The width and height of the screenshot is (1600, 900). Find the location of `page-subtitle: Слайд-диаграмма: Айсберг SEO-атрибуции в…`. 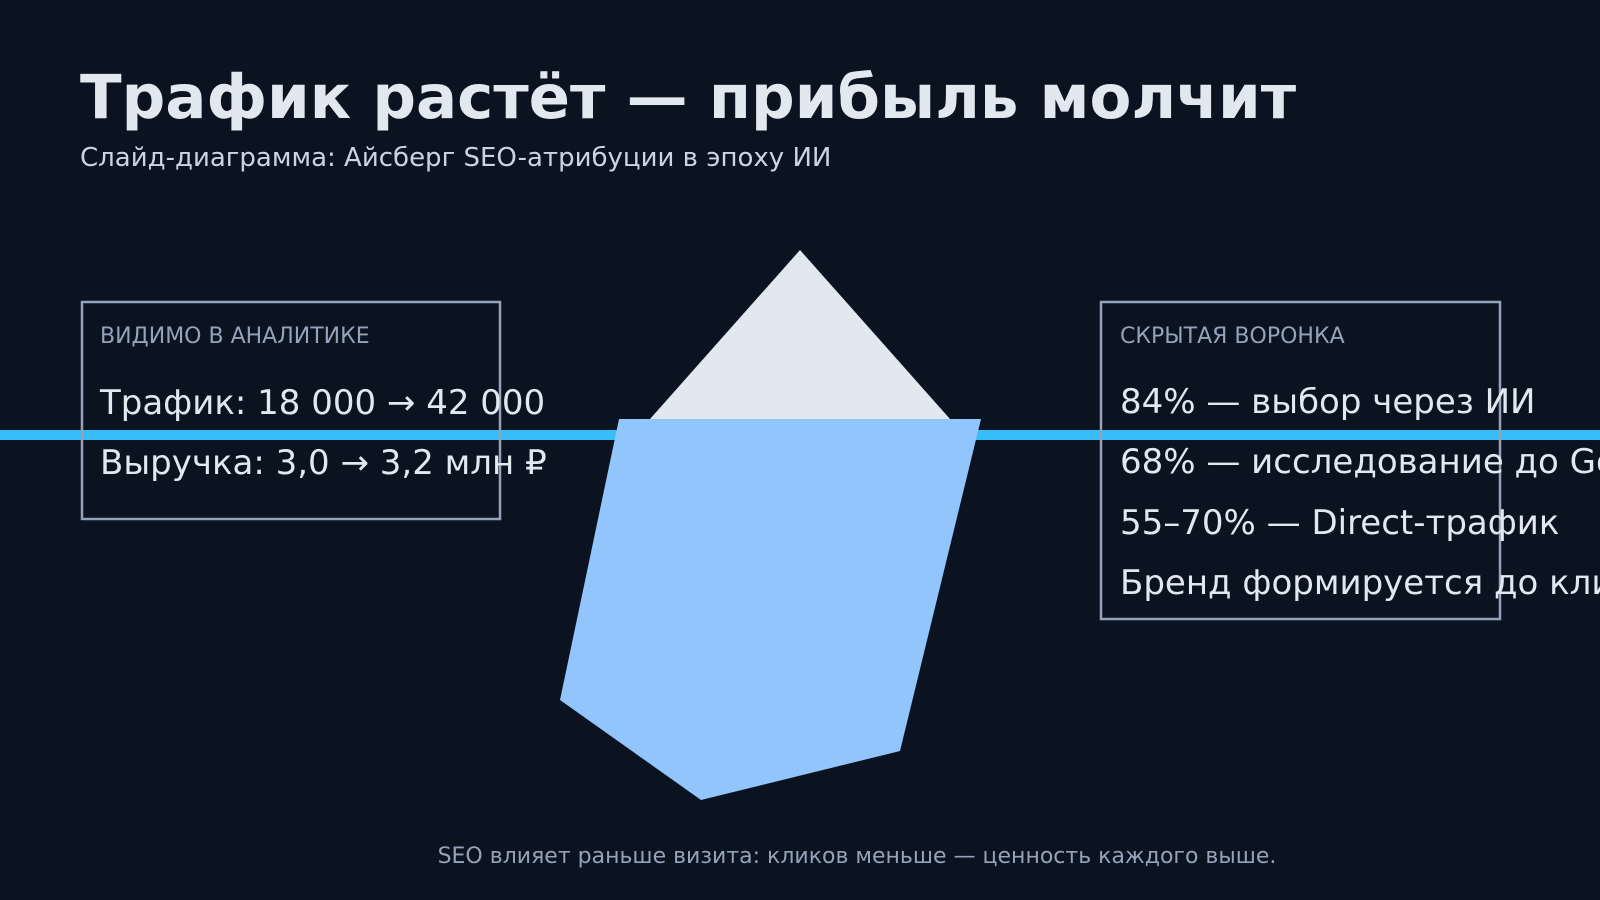

page-subtitle: Слайд-диаграмма: Айсберг SEO-атрибуции в… is located at coordinates (455, 158).